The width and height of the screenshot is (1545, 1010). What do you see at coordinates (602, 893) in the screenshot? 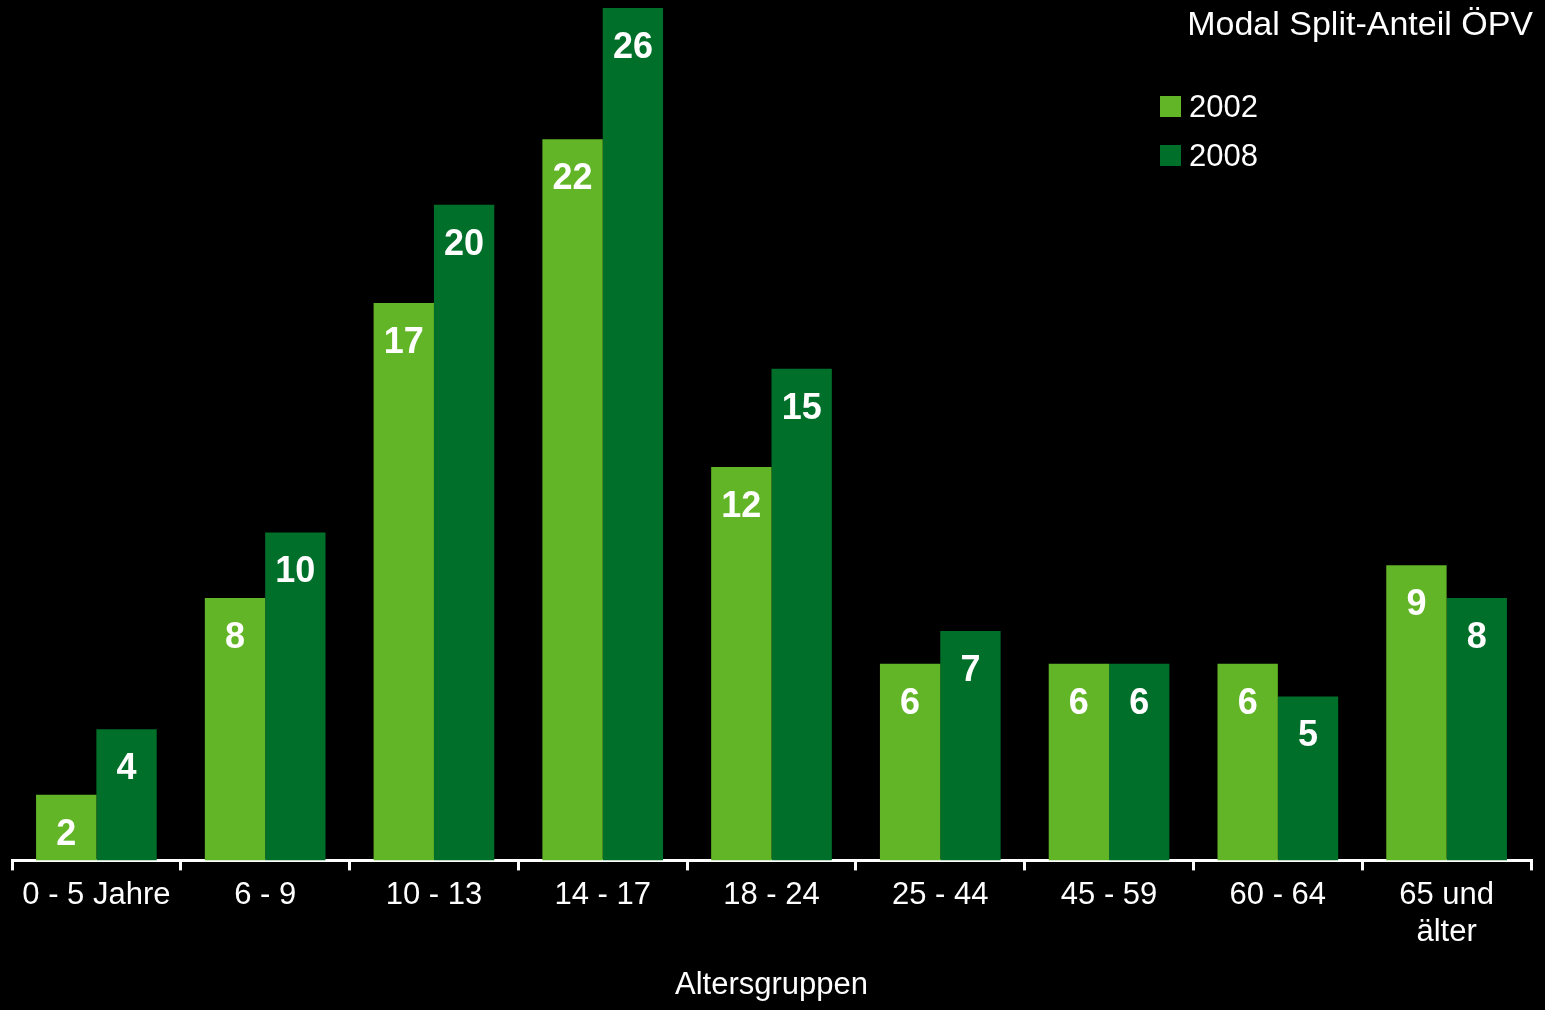
I see `x-tick-label: 14 - 17` at bounding box center [602, 893].